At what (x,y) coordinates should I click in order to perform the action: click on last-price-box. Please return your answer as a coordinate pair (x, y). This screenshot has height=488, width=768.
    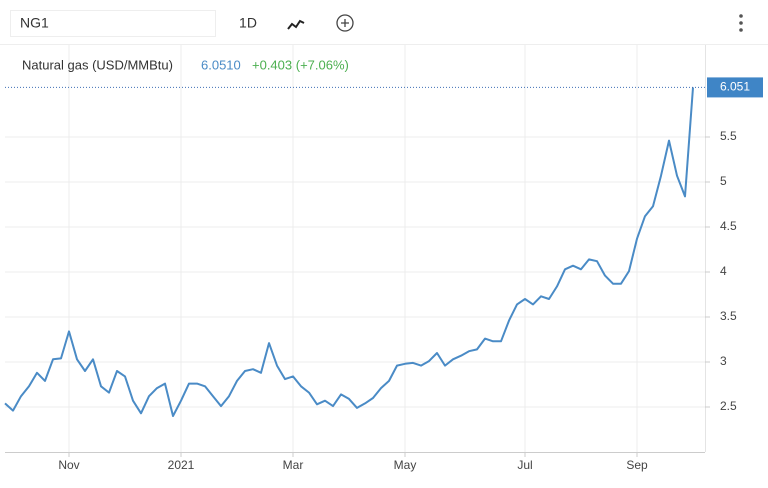
    Looking at the image, I should click on (735, 87).